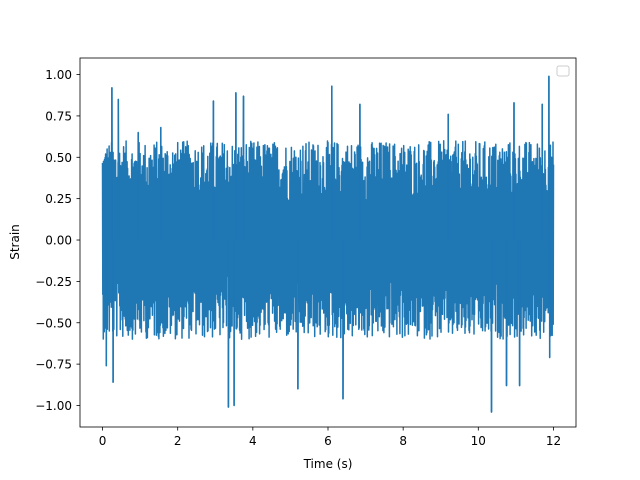 The height and width of the screenshot is (480, 640). I want to click on x-tick-label-3: 6, so click(328, 441).